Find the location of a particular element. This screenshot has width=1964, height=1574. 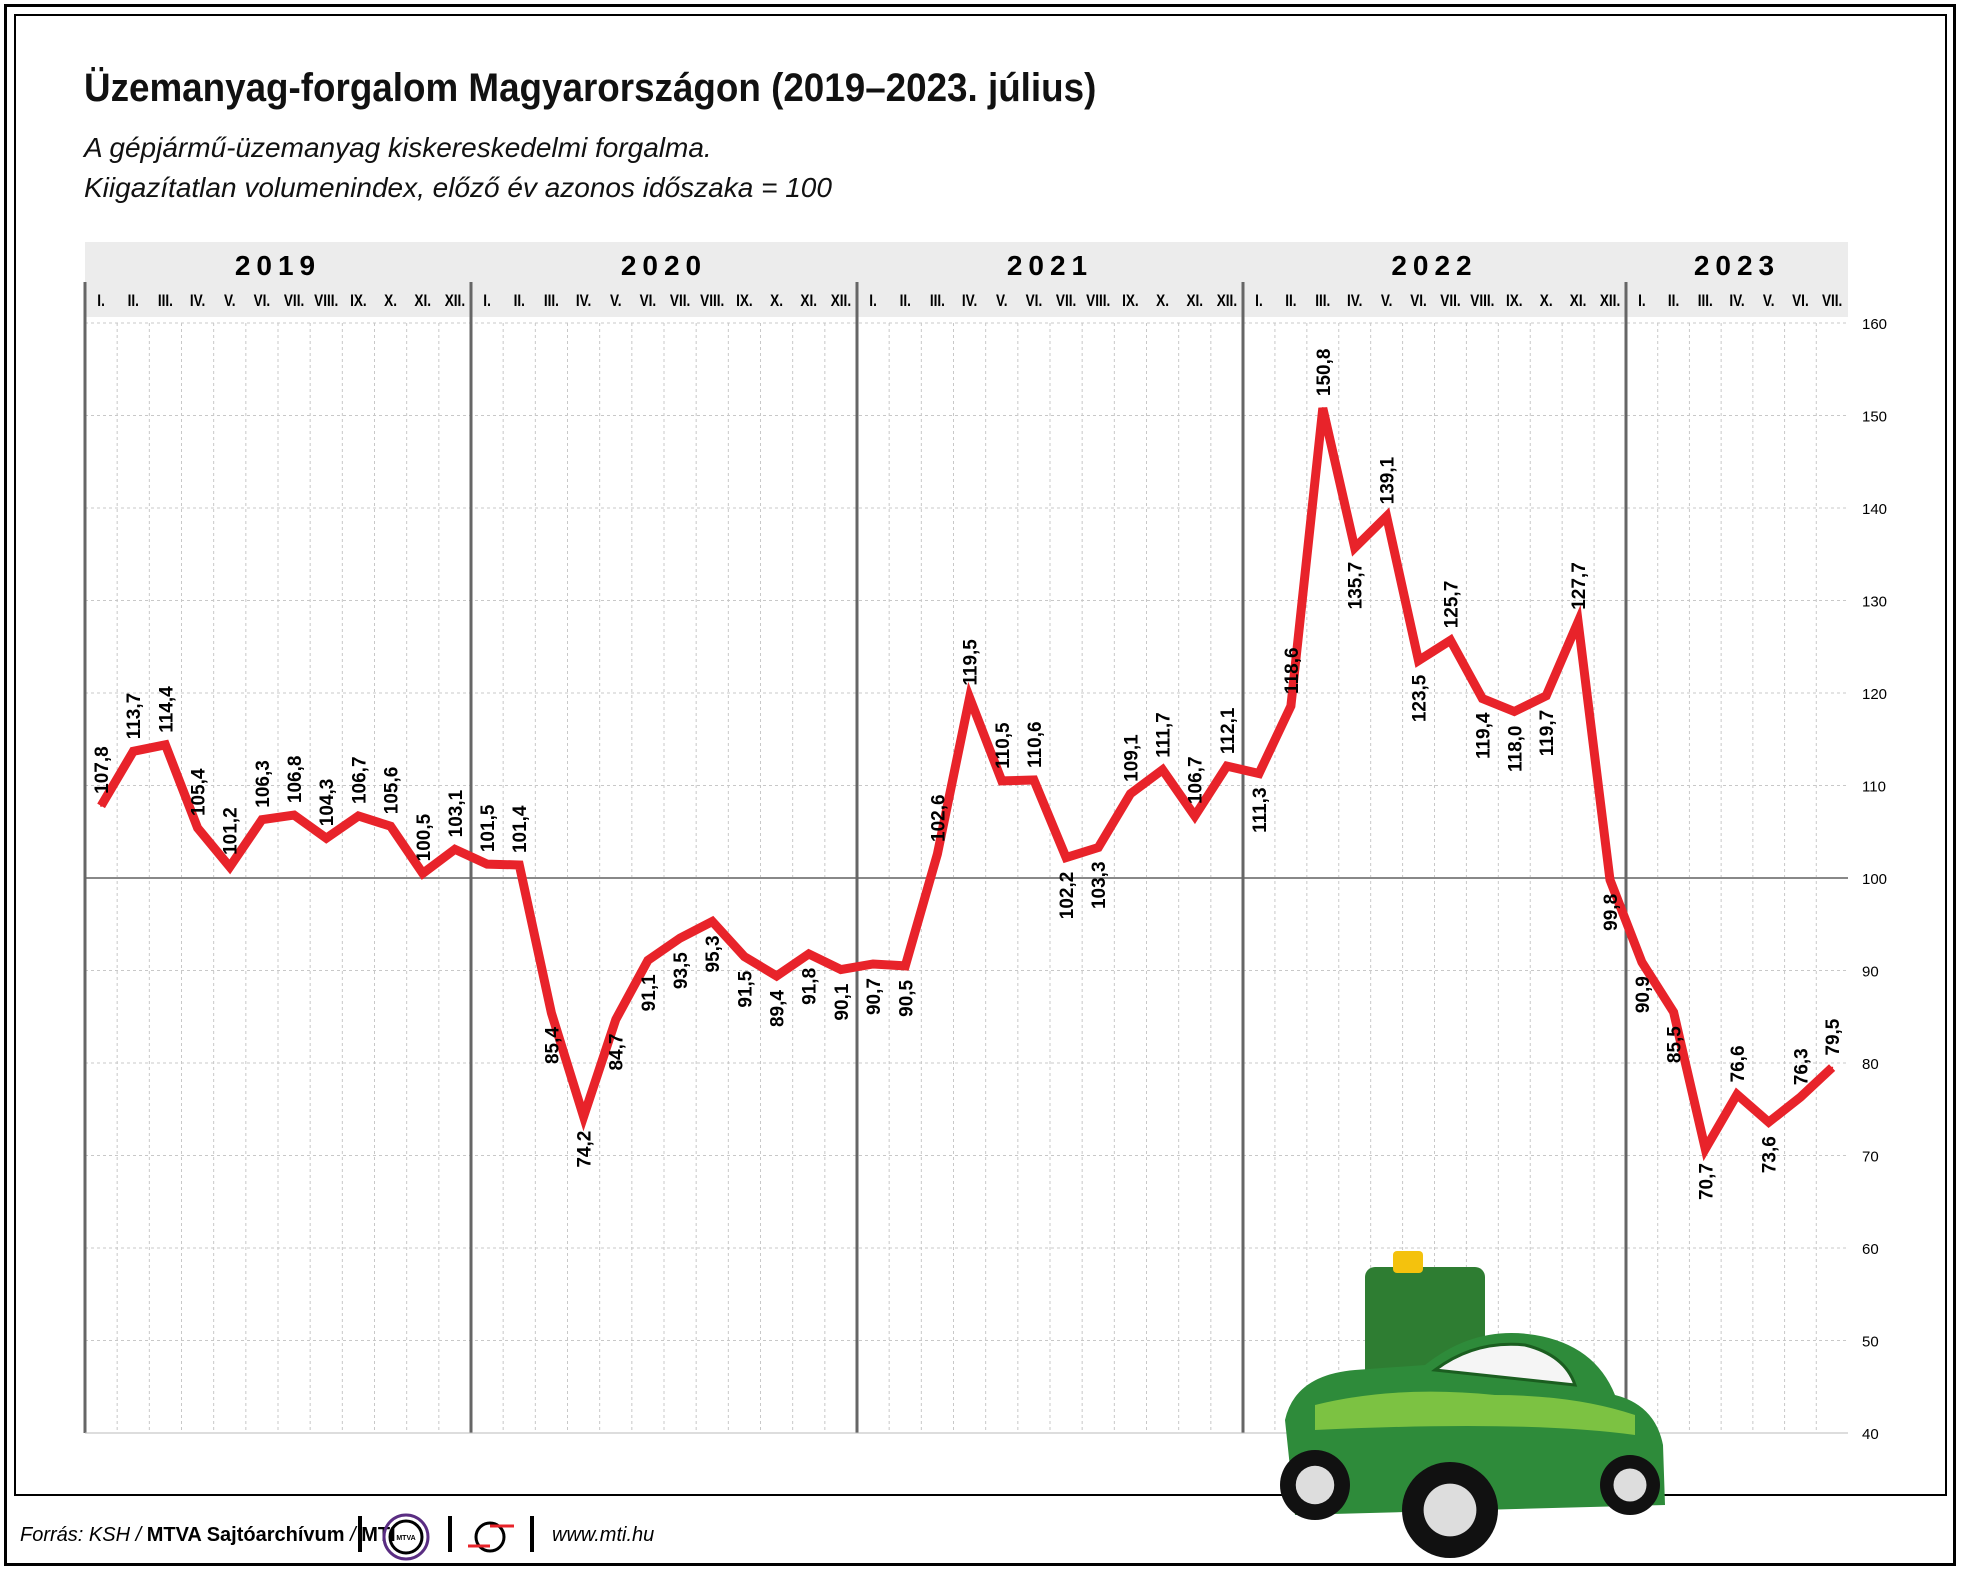

y-tick-label: 50 is located at coordinates (1870, 1342).